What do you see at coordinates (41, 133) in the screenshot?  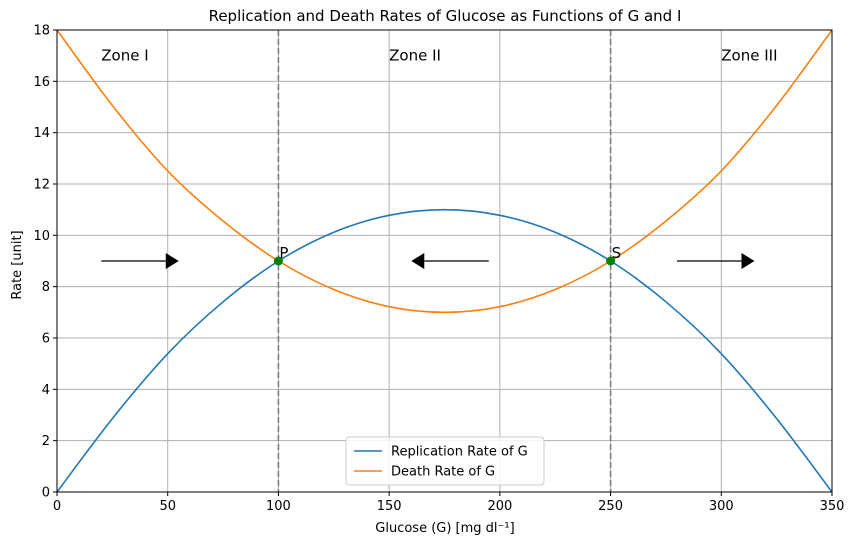 I see `y-tick-label: 14` at bounding box center [41, 133].